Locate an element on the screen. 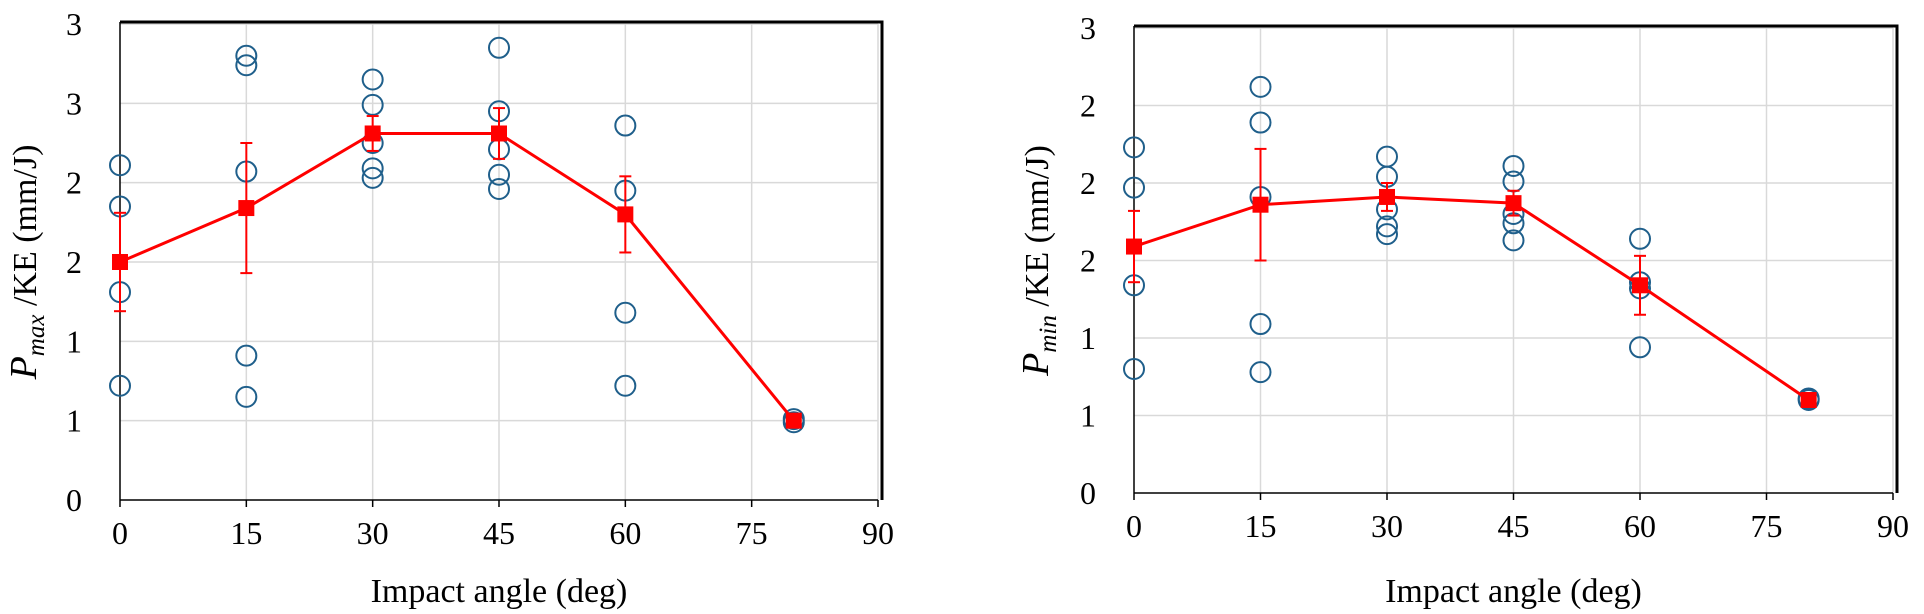 This screenshot has height=614, width=1924. y-axis-label: Pmax /KE (mm/J) is located at coordinates (26, 263).